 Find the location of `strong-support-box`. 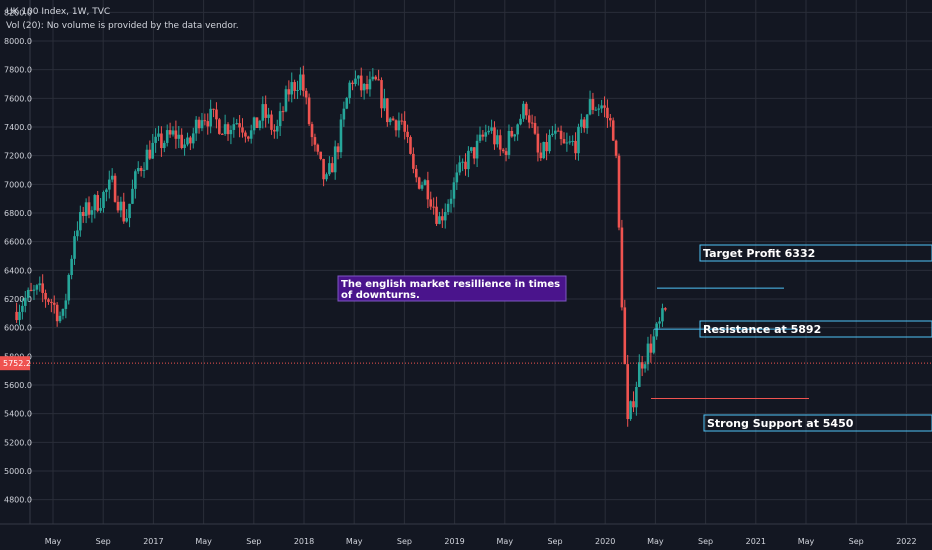

strong-support-box is located at coordinates (817, 423).